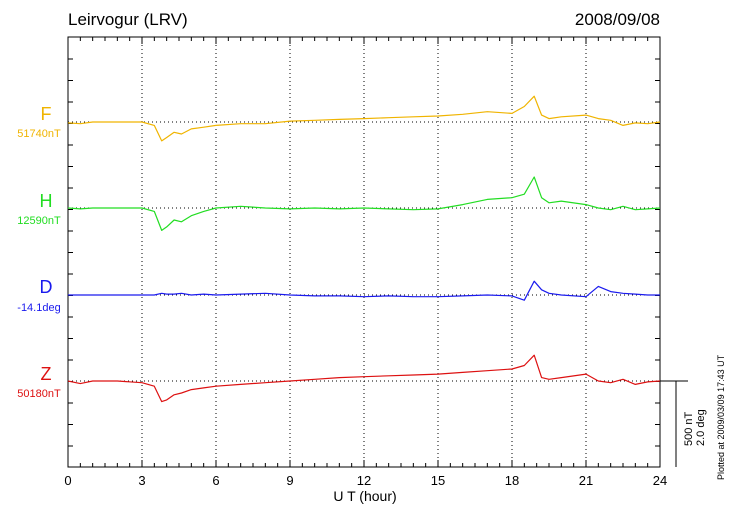  What do you see at coordinates (512, 480) in the screenshot?
I see `x-tick-label: 18` at bounding box center [512, 480].